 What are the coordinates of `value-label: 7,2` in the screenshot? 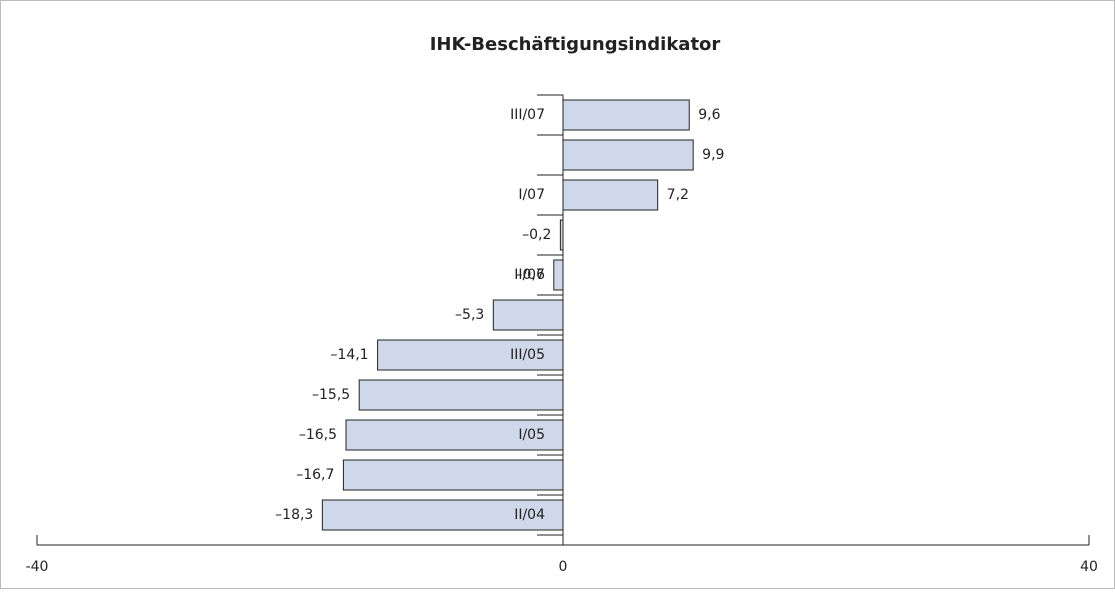 It's located at (678, 195).